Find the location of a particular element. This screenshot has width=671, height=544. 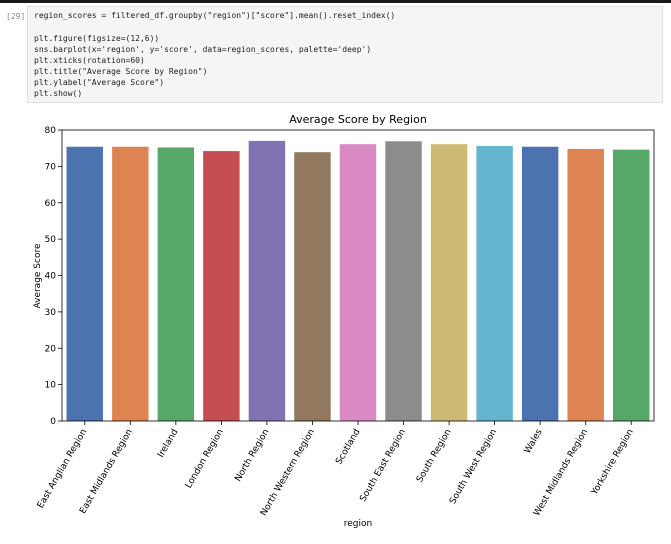

y-tick-label: 20 is located at coordinates (51, 349).